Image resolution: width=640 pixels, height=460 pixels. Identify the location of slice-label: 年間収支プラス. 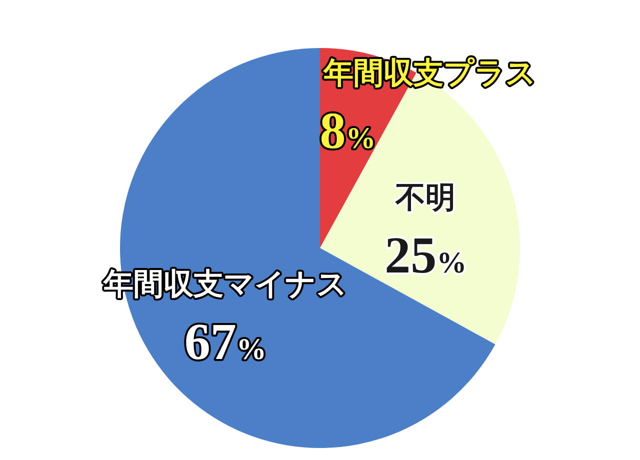
(429, 74).